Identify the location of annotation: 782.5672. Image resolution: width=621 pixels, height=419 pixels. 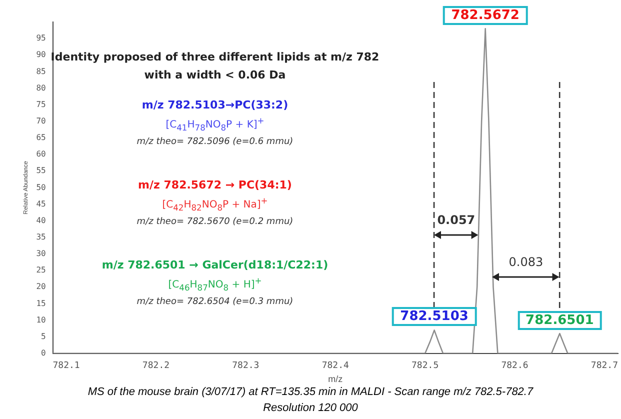
(485, 15).